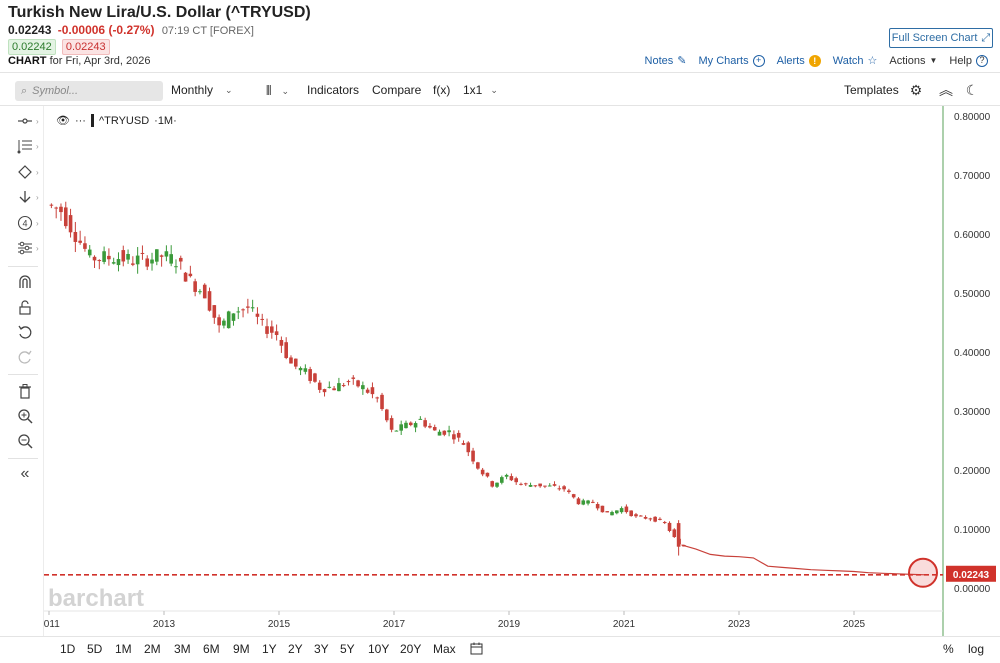  I want to click on range-max: Max, so click(444, 649).